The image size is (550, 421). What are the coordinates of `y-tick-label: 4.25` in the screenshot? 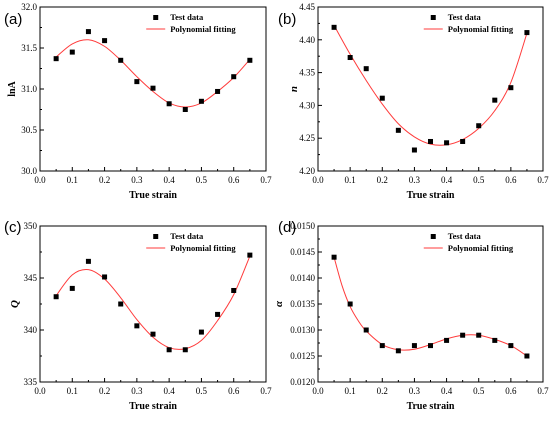 It's located at (307, 138).